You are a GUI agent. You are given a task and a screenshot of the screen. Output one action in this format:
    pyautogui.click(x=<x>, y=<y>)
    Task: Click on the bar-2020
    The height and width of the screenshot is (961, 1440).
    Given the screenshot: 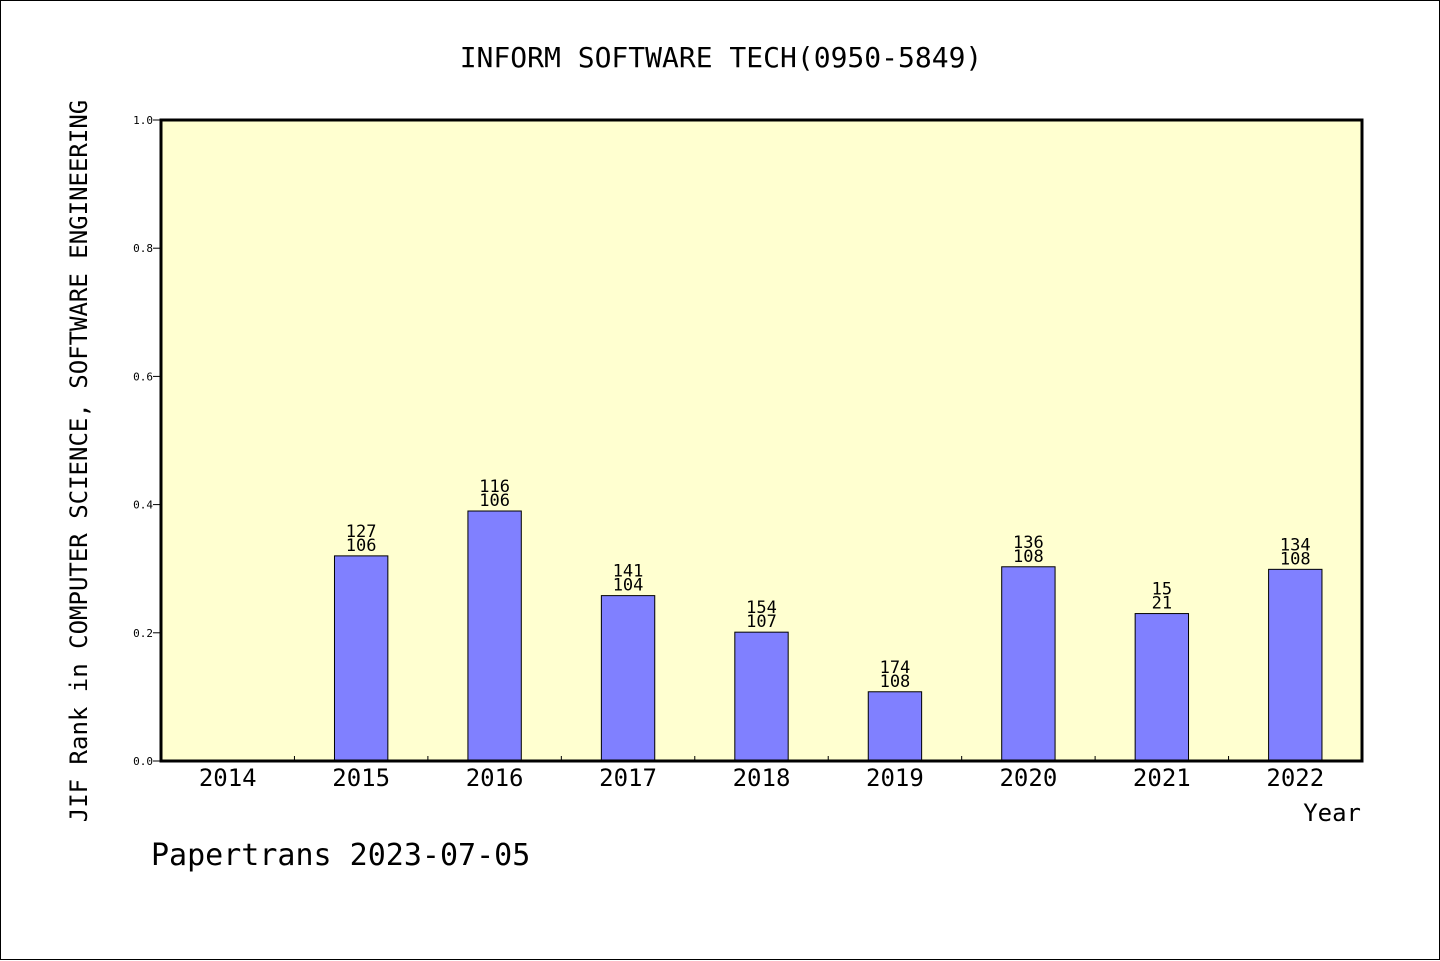 What is the action you would take?
    pyautogui.click(x=1028, y=664)
    